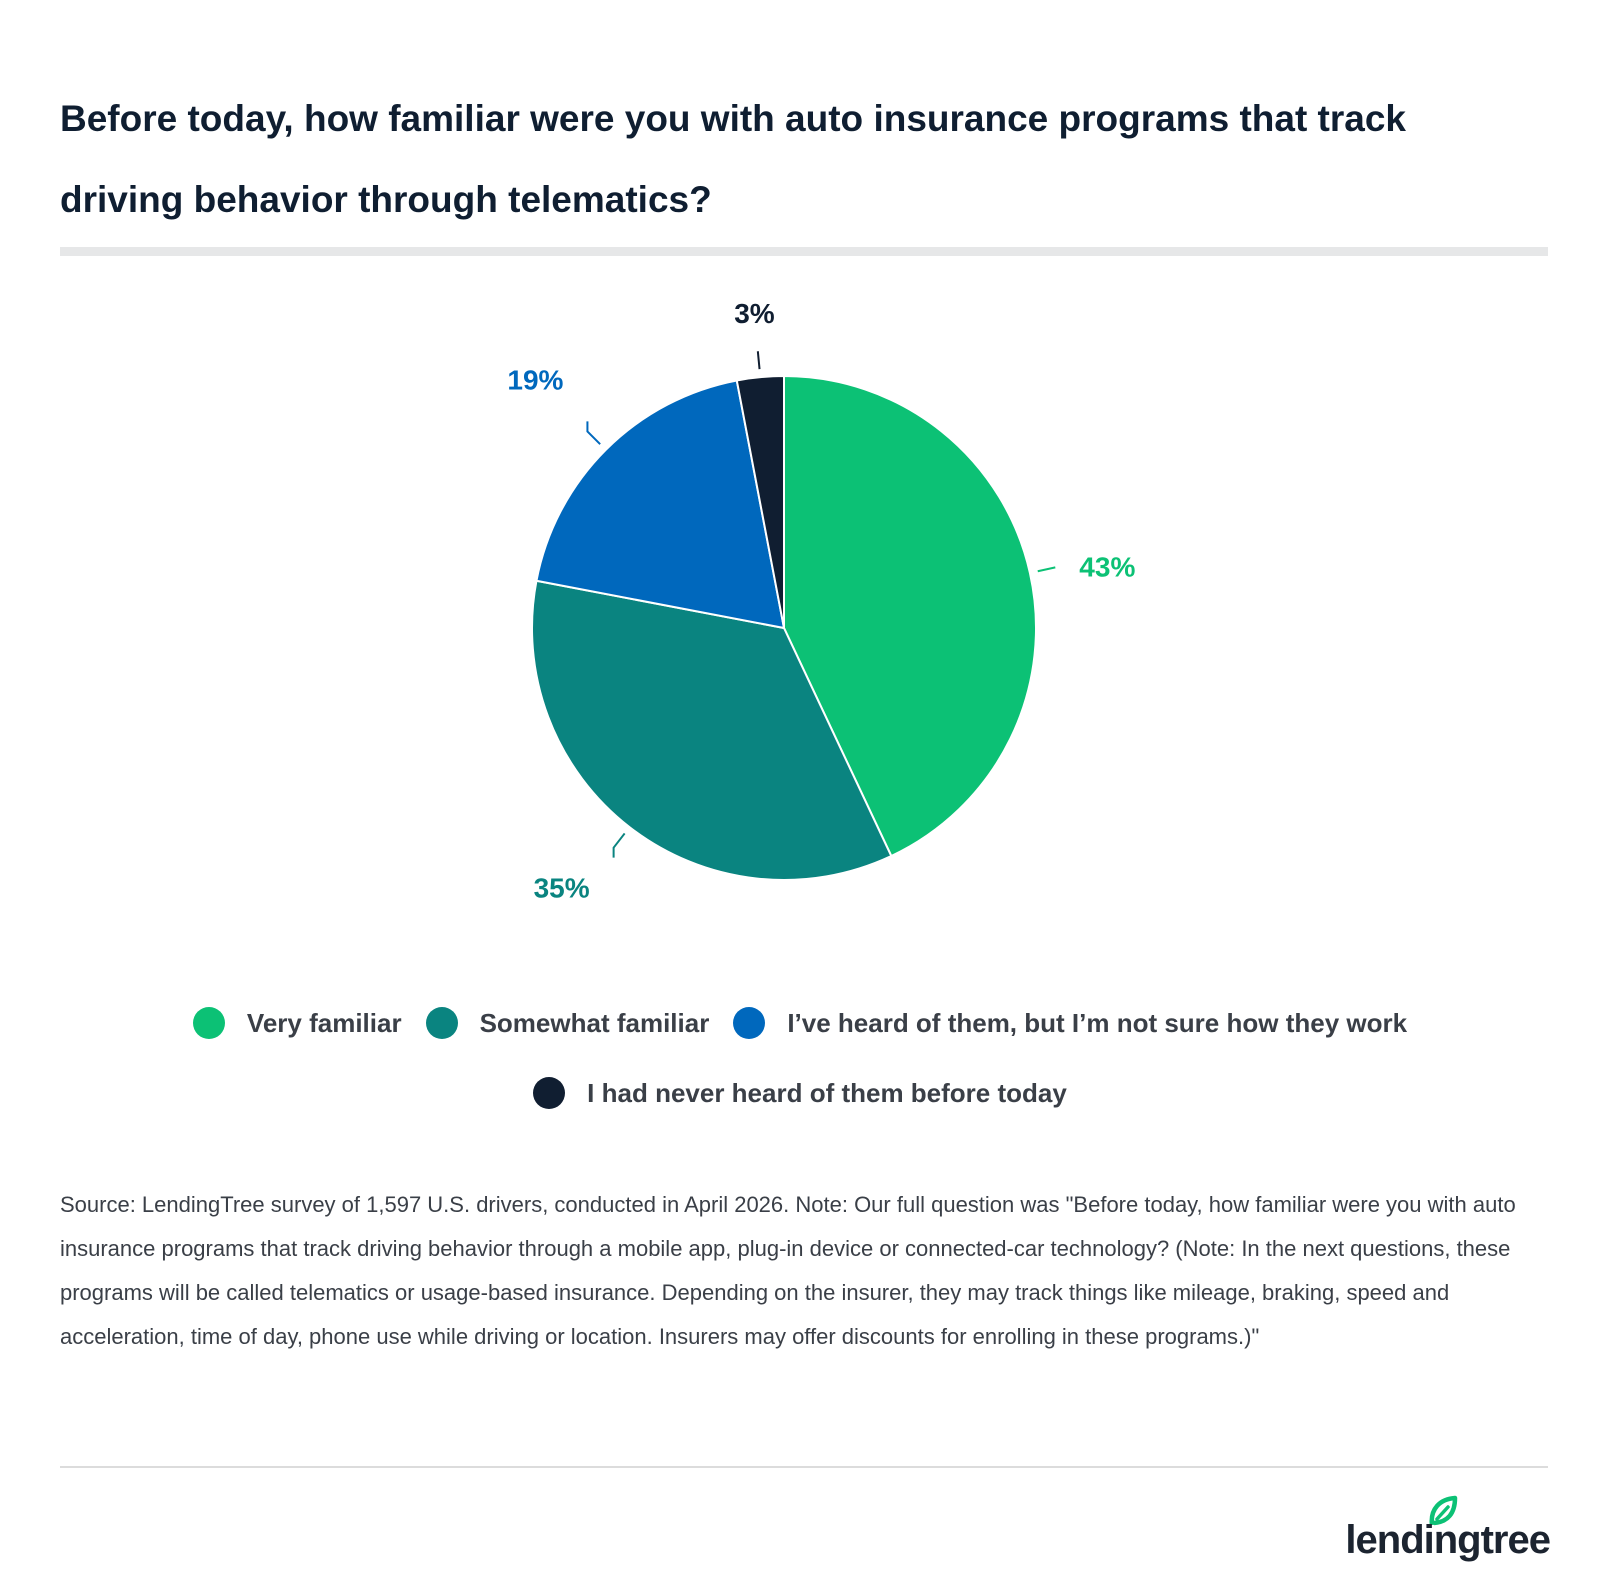 This screenshot has width=1600, height=1582. I want to click on pie-chart: 43% 35% 19% 3%, so click(821, 602).